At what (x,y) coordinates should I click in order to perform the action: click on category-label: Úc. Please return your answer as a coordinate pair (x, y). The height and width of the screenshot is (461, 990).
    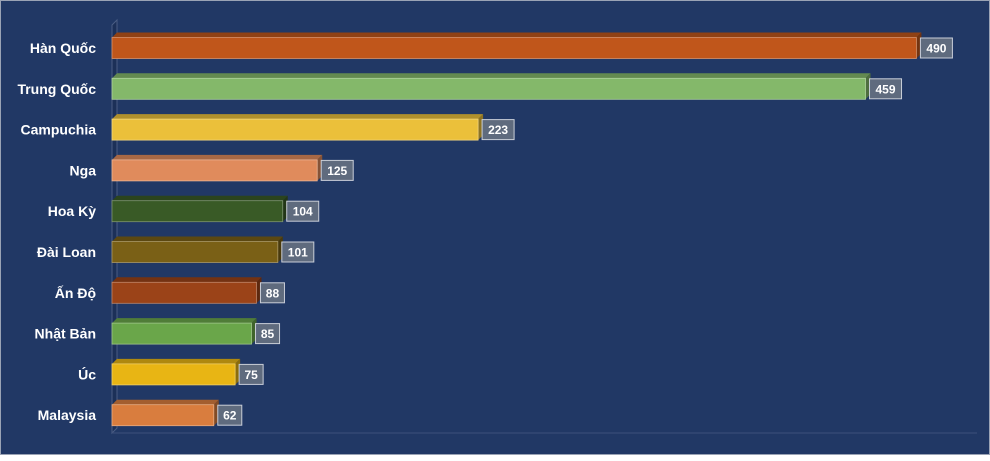
    Looking at the image, I should click on (87, 373).